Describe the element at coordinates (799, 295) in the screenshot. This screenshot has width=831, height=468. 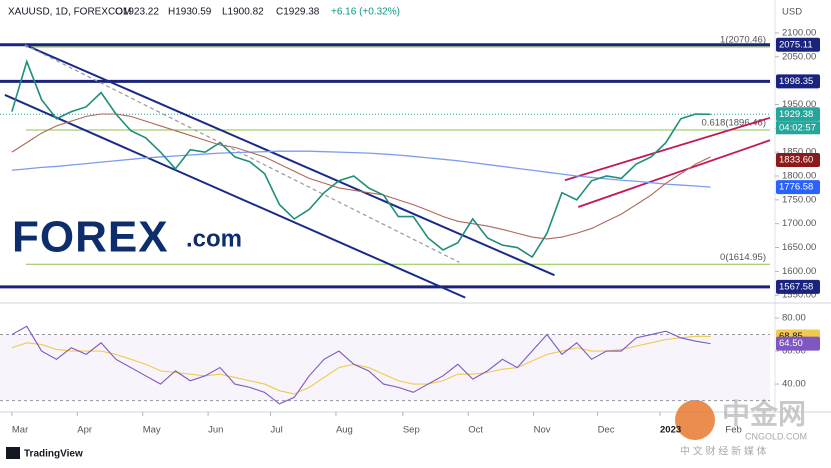
I see `y-tick-label: 1550.00` at that location.